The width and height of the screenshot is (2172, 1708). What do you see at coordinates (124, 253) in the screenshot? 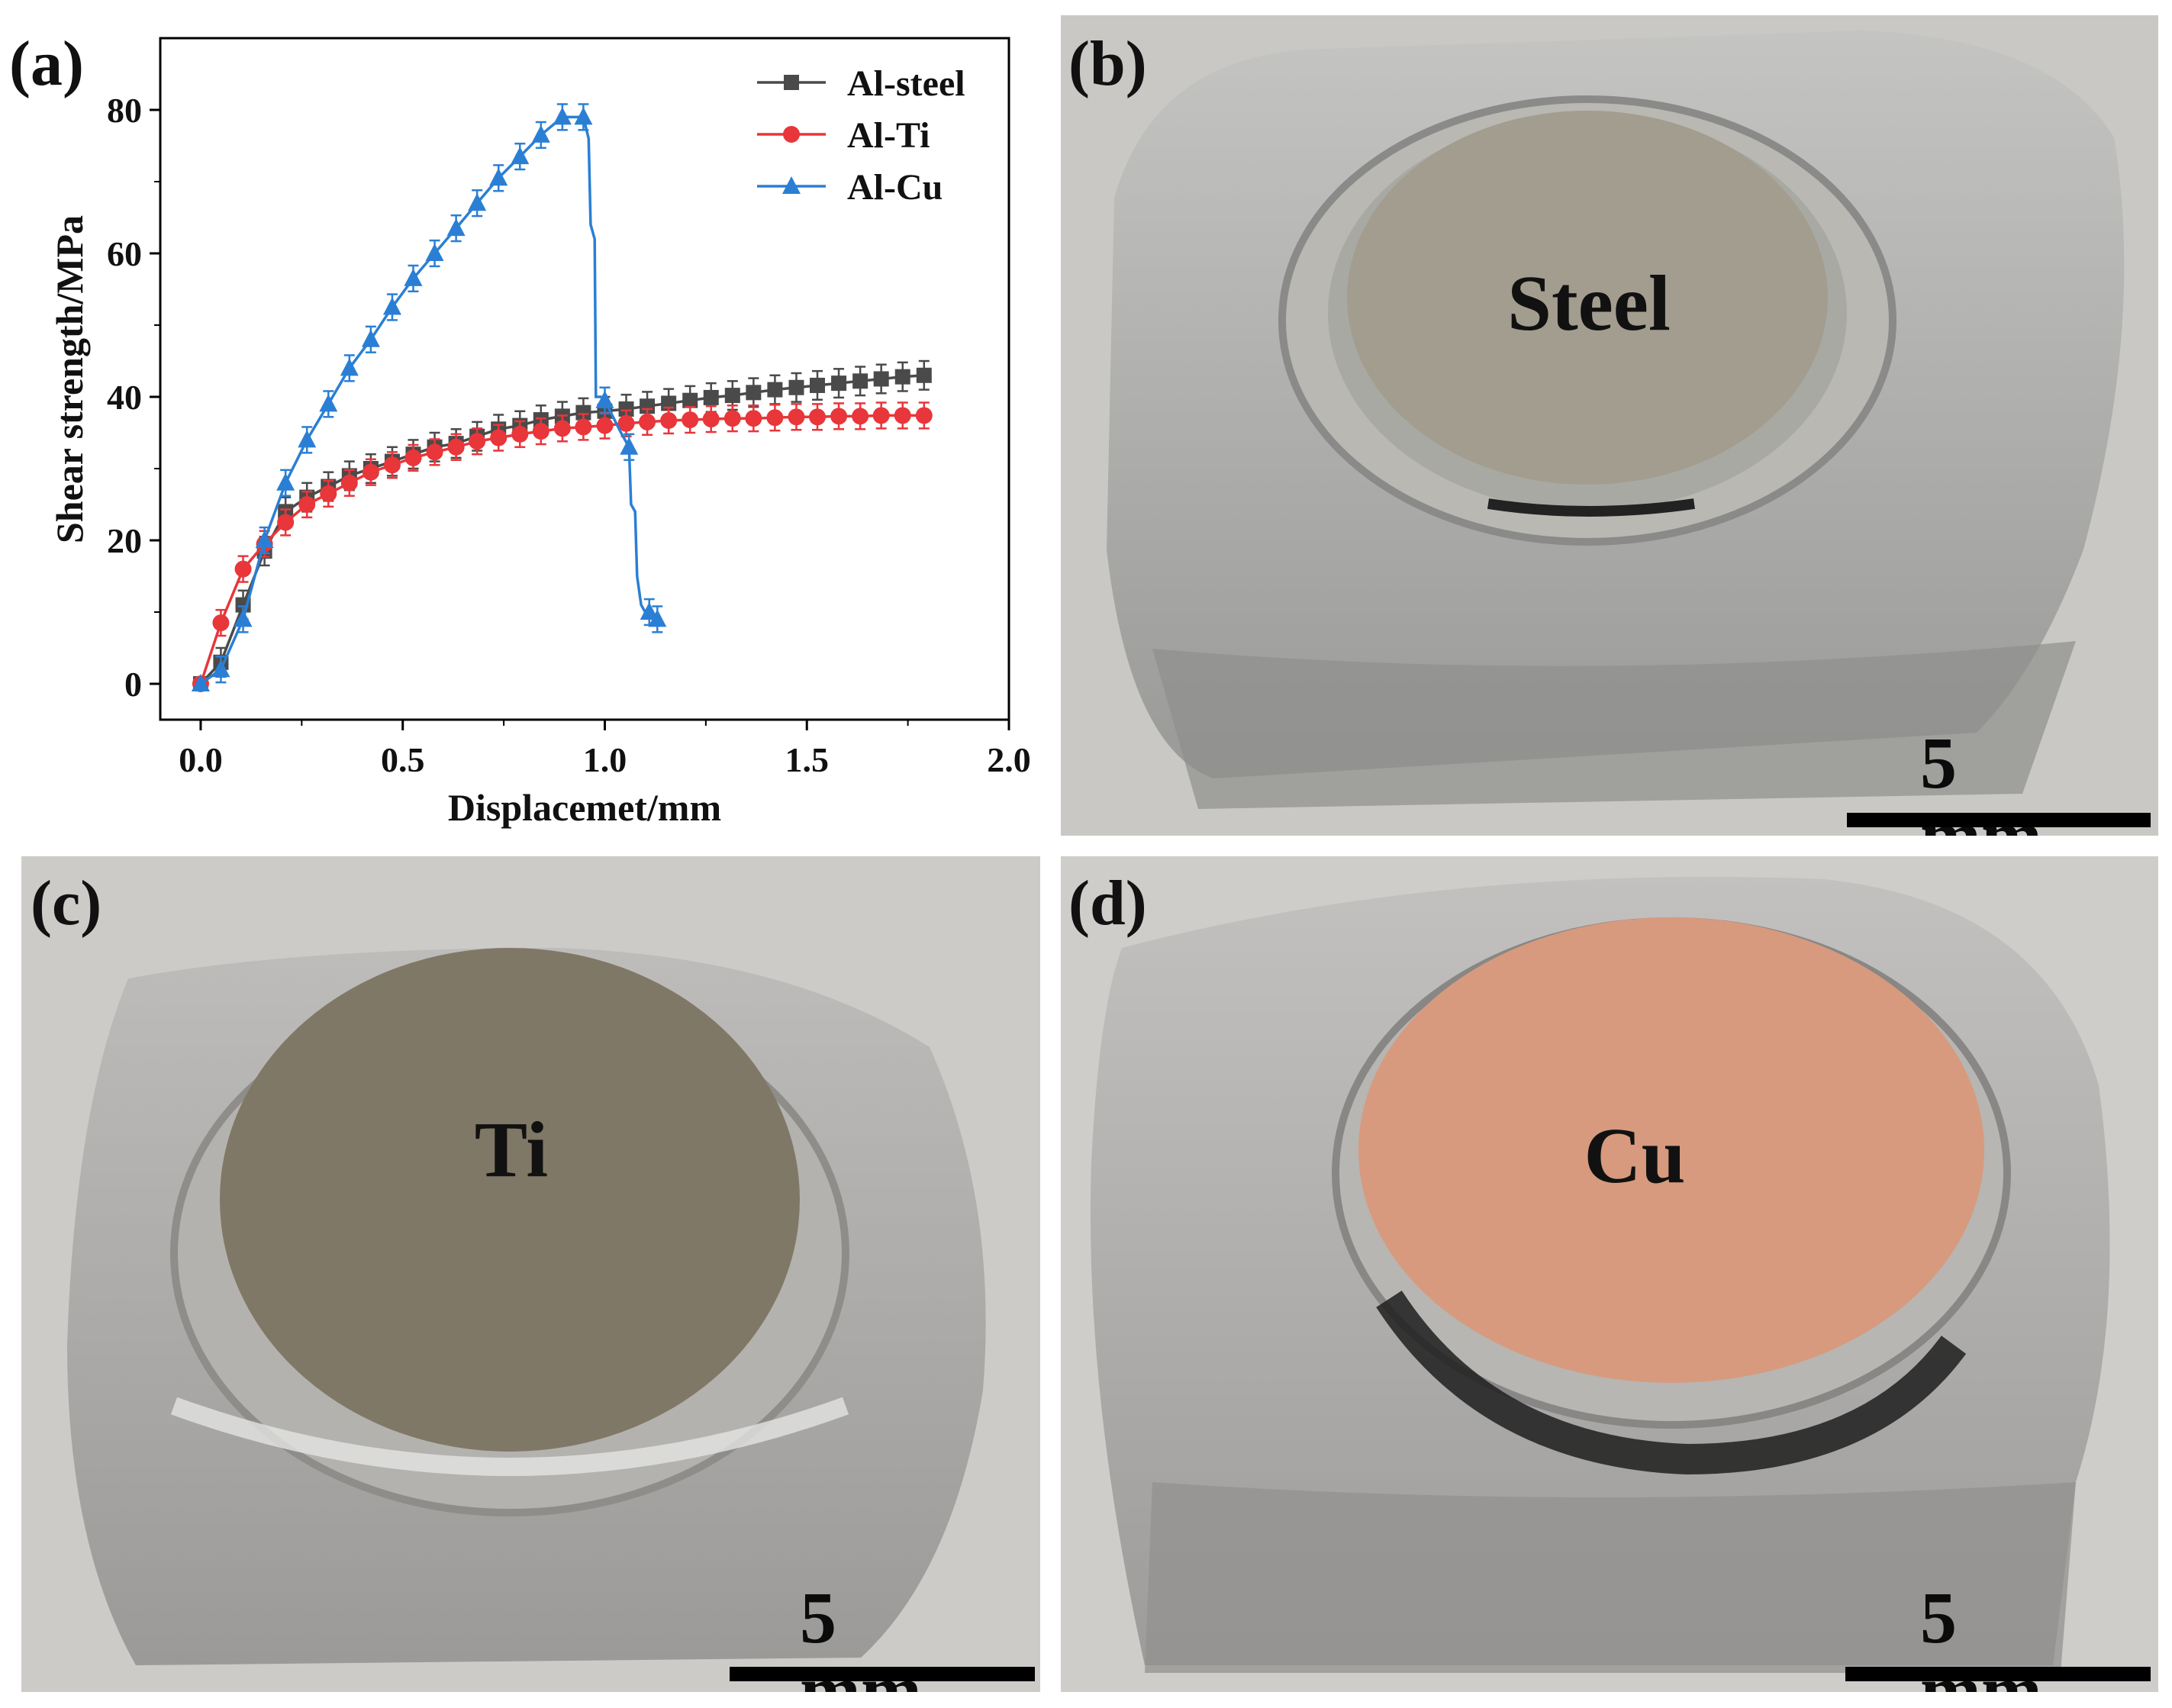
I see `y-tick-label: 60` at bounding box center [124, 253].